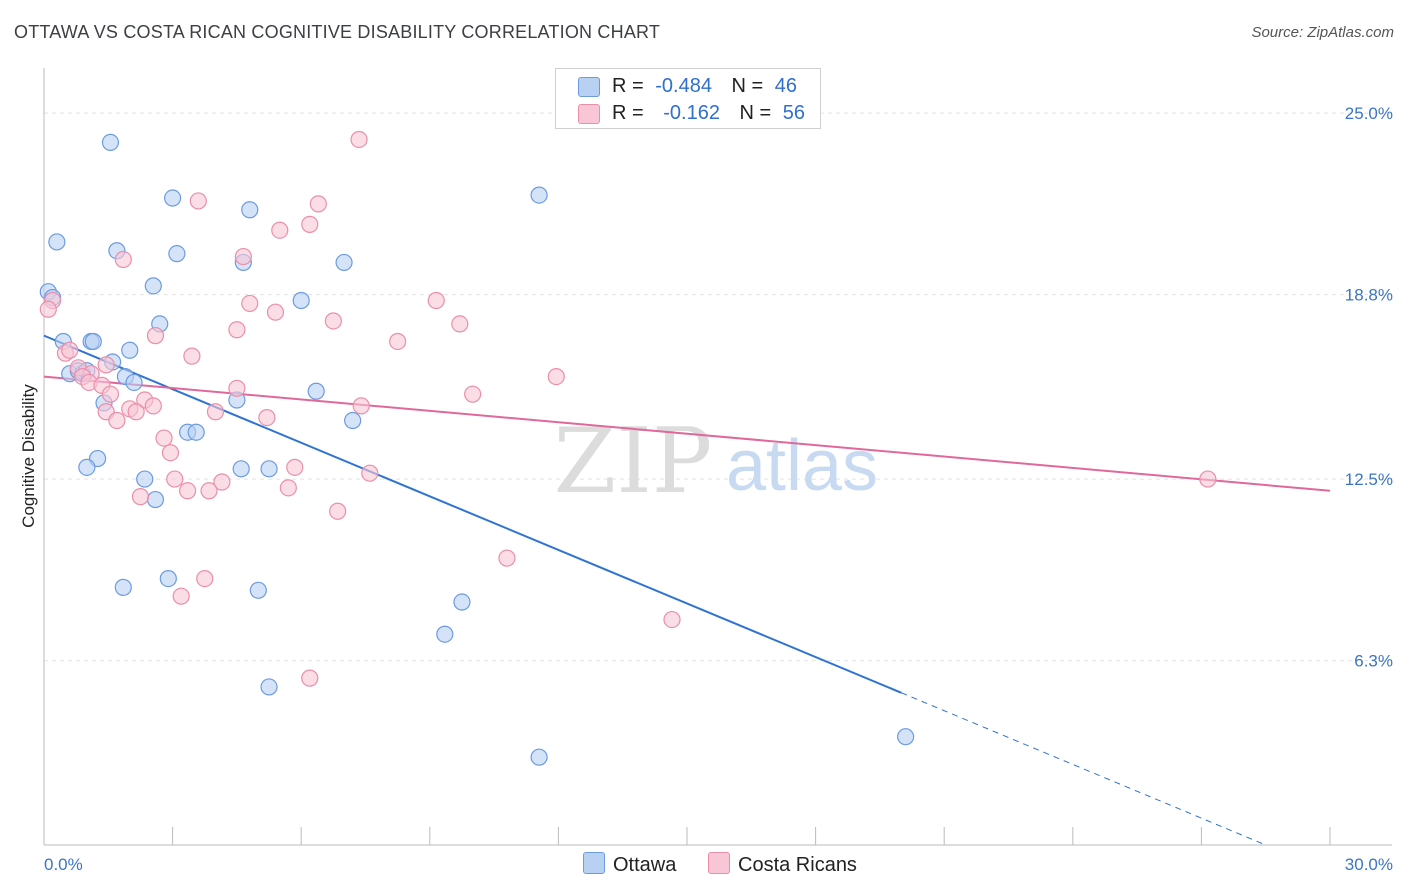  What do you see at coordinates (633, 461) in the screenshot?
I see `watermark-zip: ZIP` at bounding box center [633, 461].